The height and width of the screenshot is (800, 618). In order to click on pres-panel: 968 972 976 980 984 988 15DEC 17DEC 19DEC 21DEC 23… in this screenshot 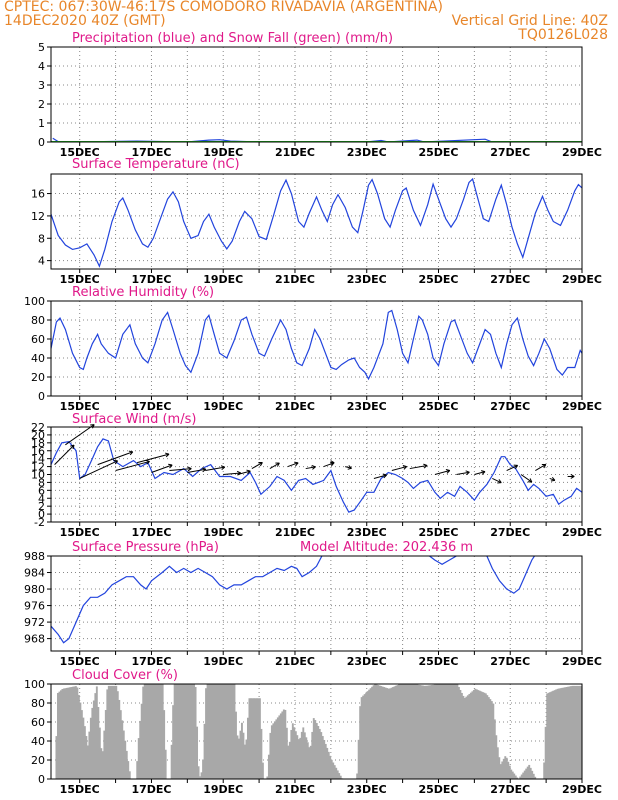, I will do `click(313, 604)`.